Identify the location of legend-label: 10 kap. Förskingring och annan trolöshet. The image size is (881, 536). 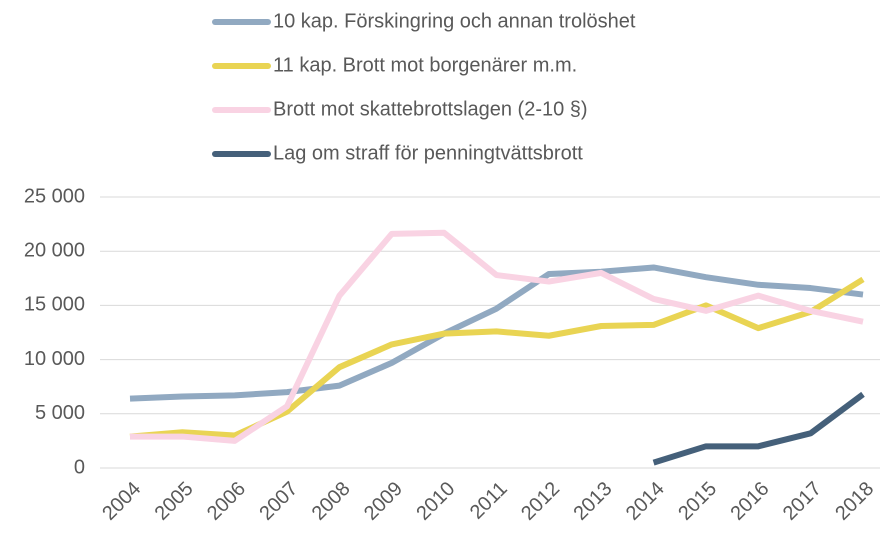
(454, 21).